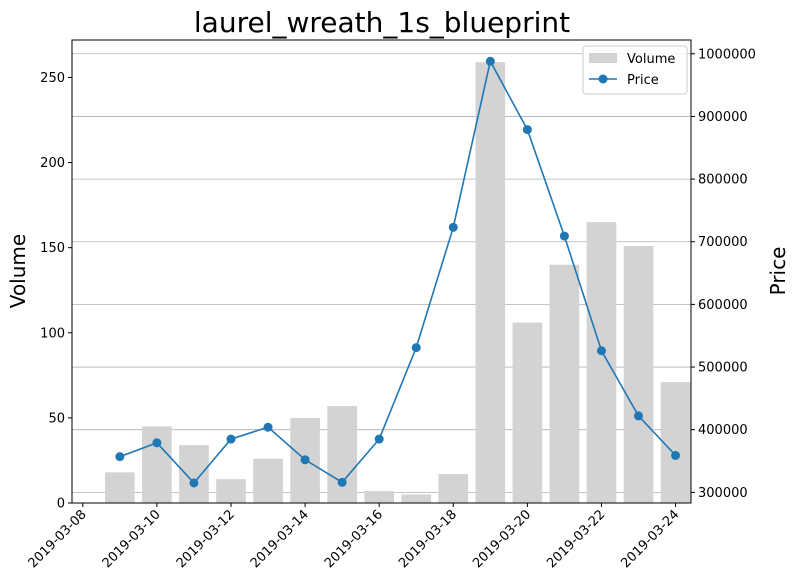  What do you see at coordinates (52, 248) in the screenshot?
I see `y-tick-label: 150` at bounding box center [52, 248].